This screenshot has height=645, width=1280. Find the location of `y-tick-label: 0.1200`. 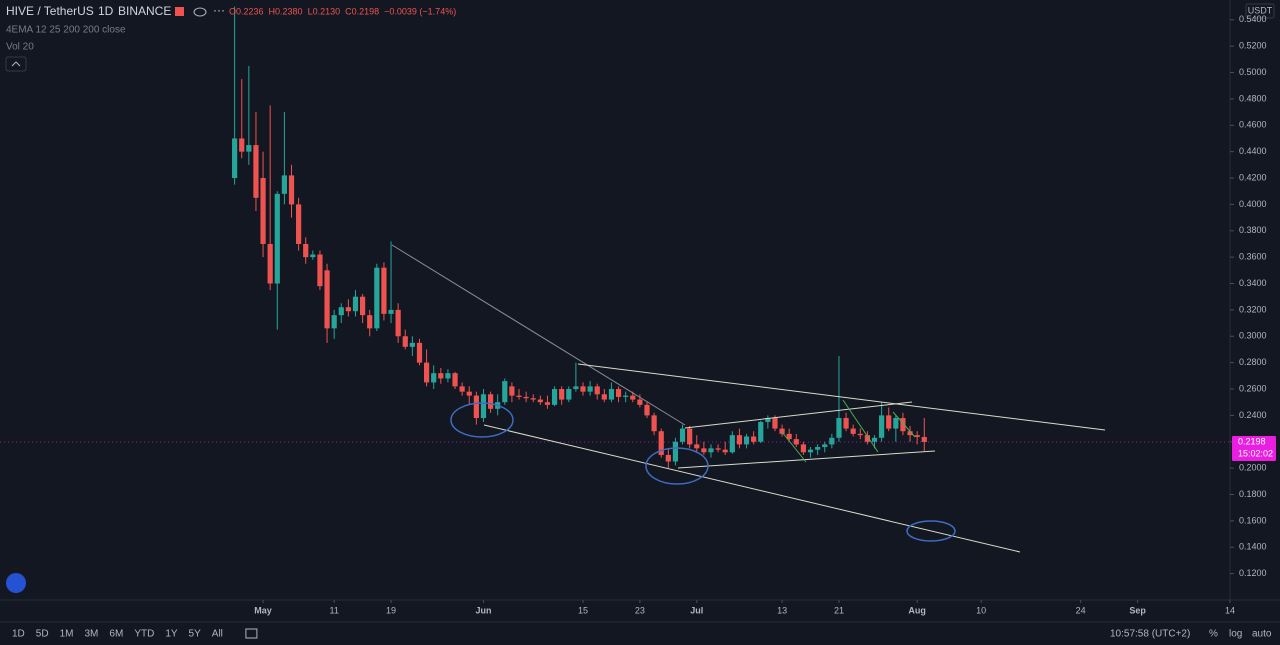

y-tick-label: 0.1200 is located at coordinates (1253, 573).